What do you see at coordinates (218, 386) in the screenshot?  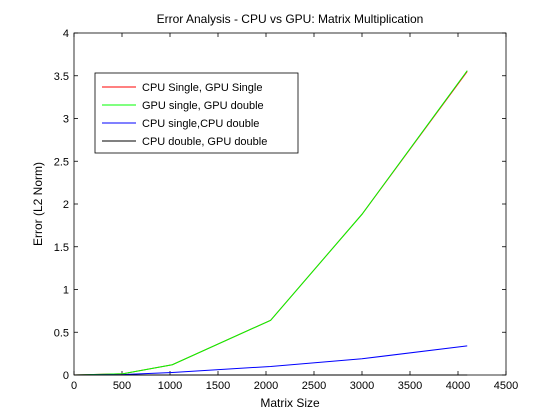 I see `x-tick-label: 1500` at bounding box center [218, 386].